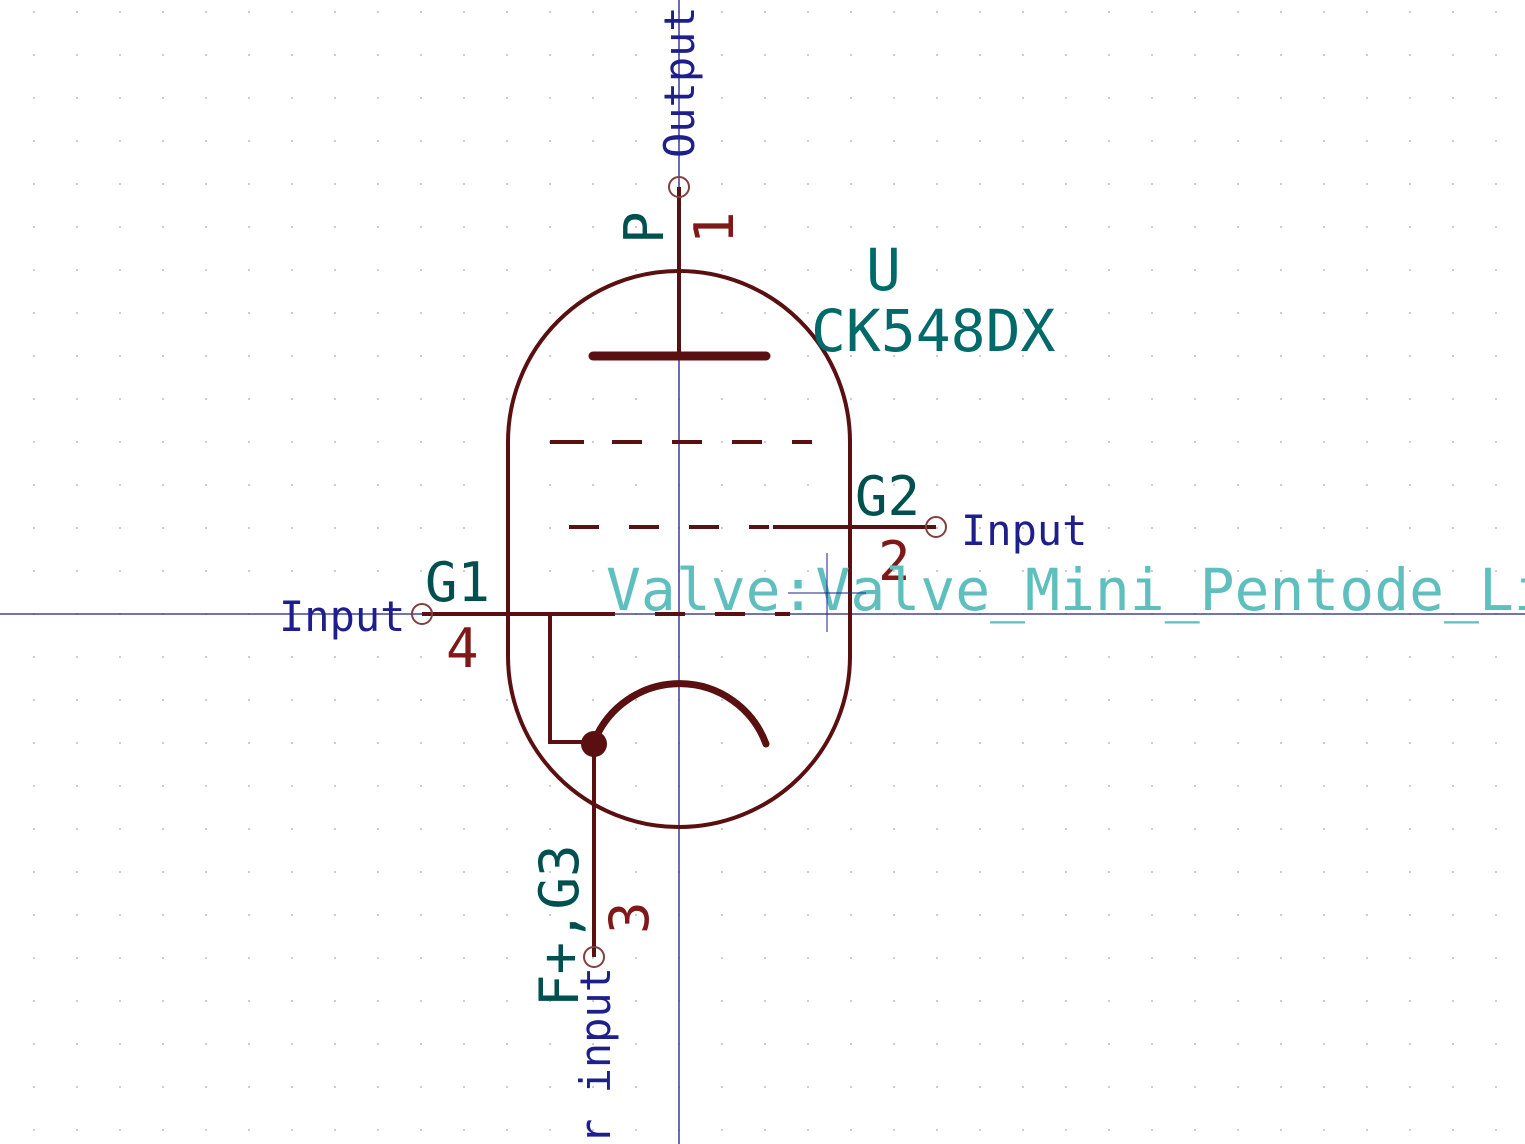 This screenshot has height=1144, width=1525. What do you see at coordinates (679, 187) in the screenshot?
I see `pin-1-connection` at bounding box center [679, 187].